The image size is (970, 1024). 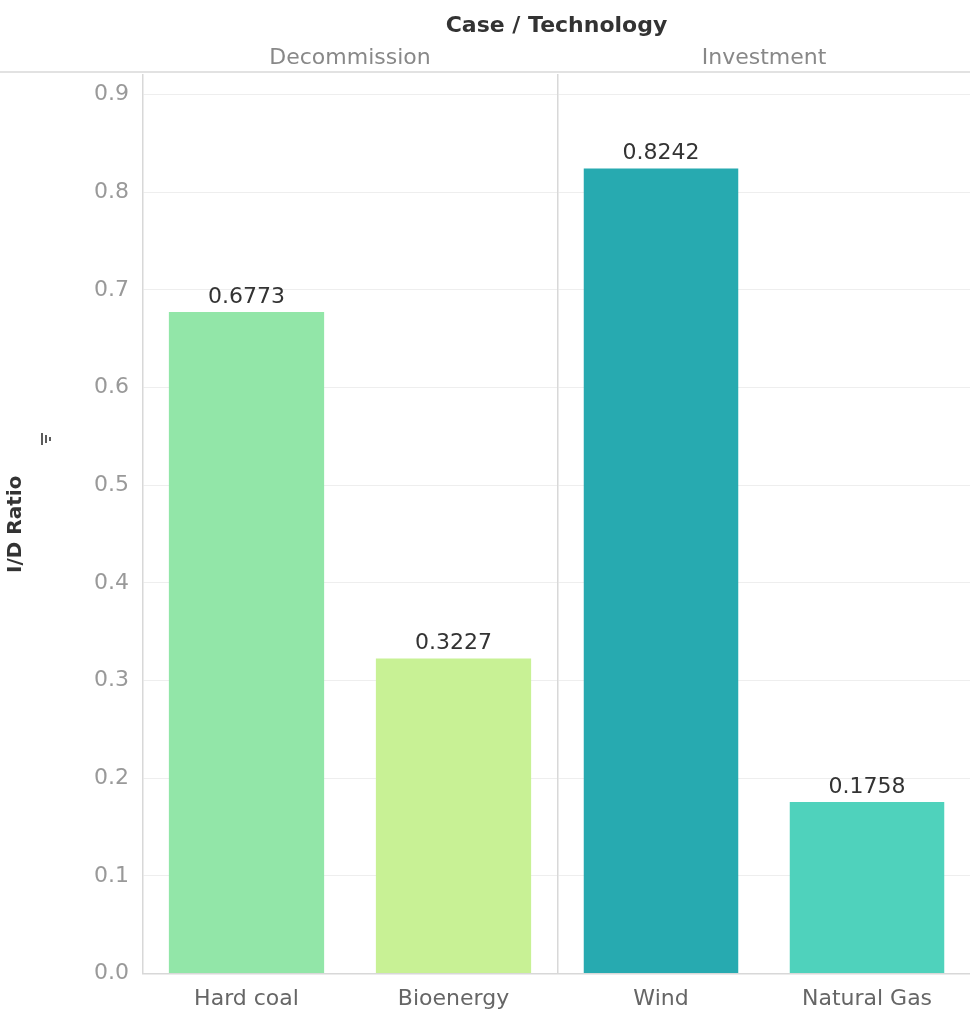 What do you see at coordinates (661, 152) in the screenshot?
I see `data-label: 0.8242` at bounding box center [661, 152].